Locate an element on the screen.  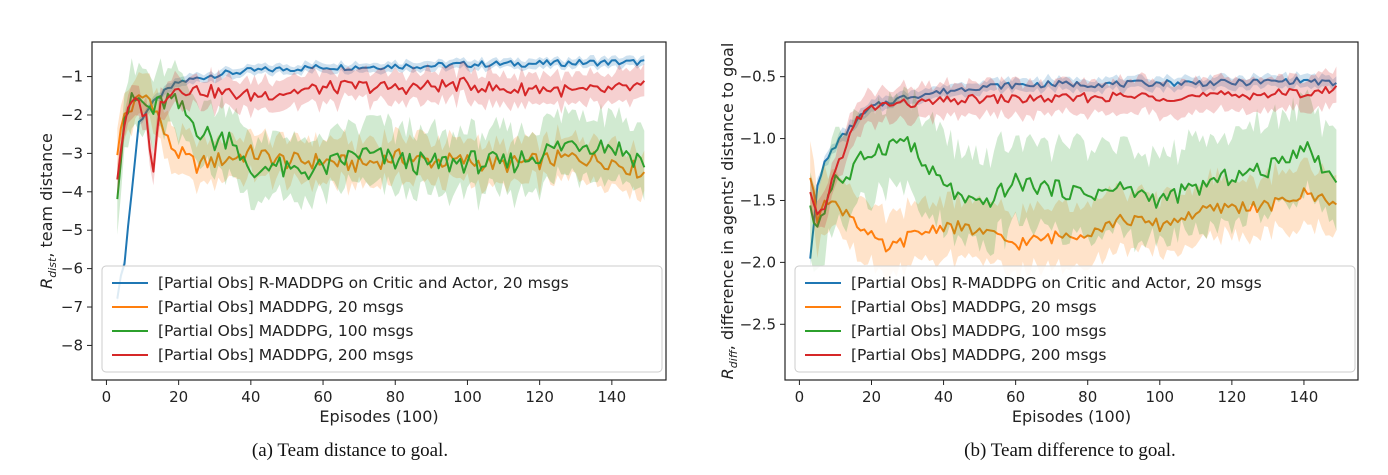
y-tick-label: −0.5 is located at coordinates (758, 77).